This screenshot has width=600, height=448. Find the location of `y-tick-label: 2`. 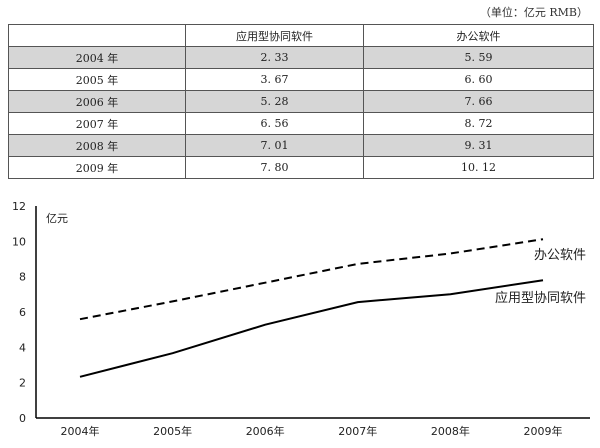

y-tick-label: 2 is located at coordinates (22, 383).